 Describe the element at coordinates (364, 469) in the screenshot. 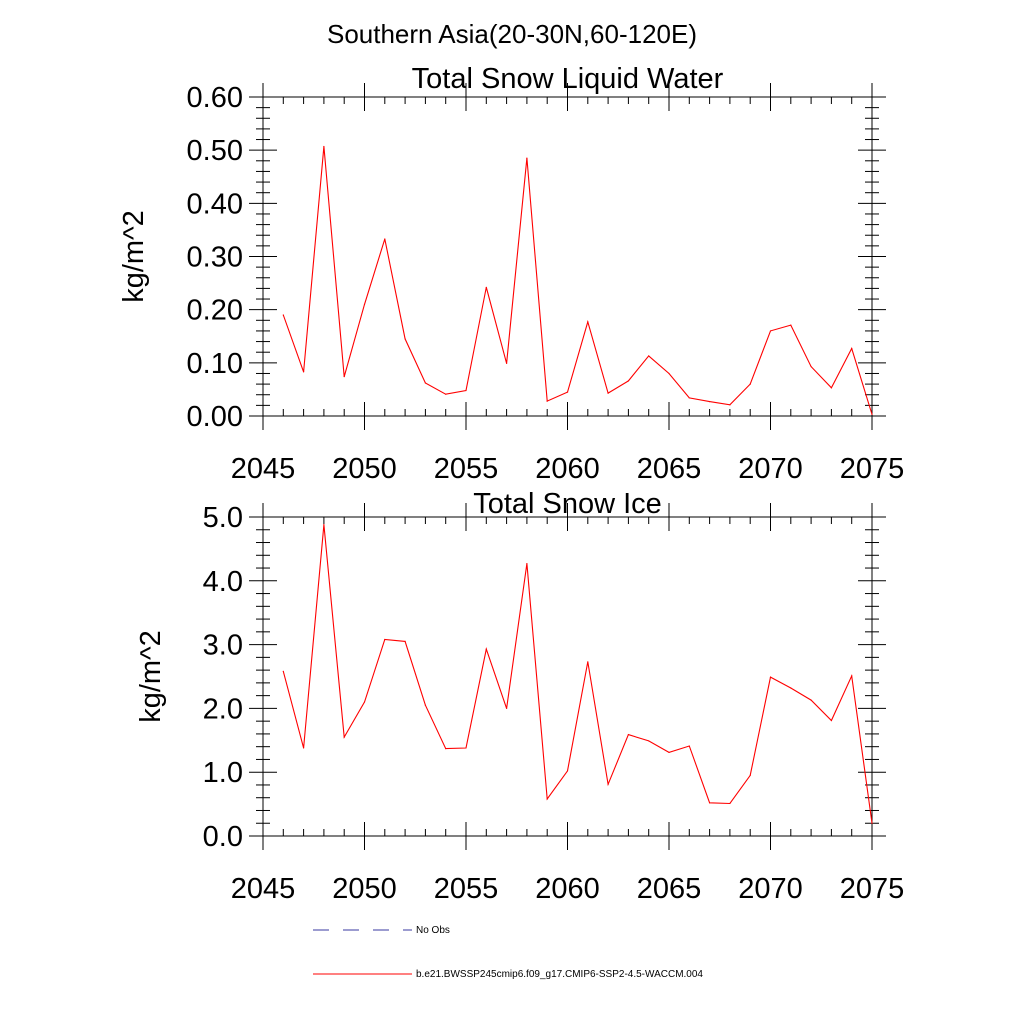

I see `panel-1-xtick-label: 2050` at that location.